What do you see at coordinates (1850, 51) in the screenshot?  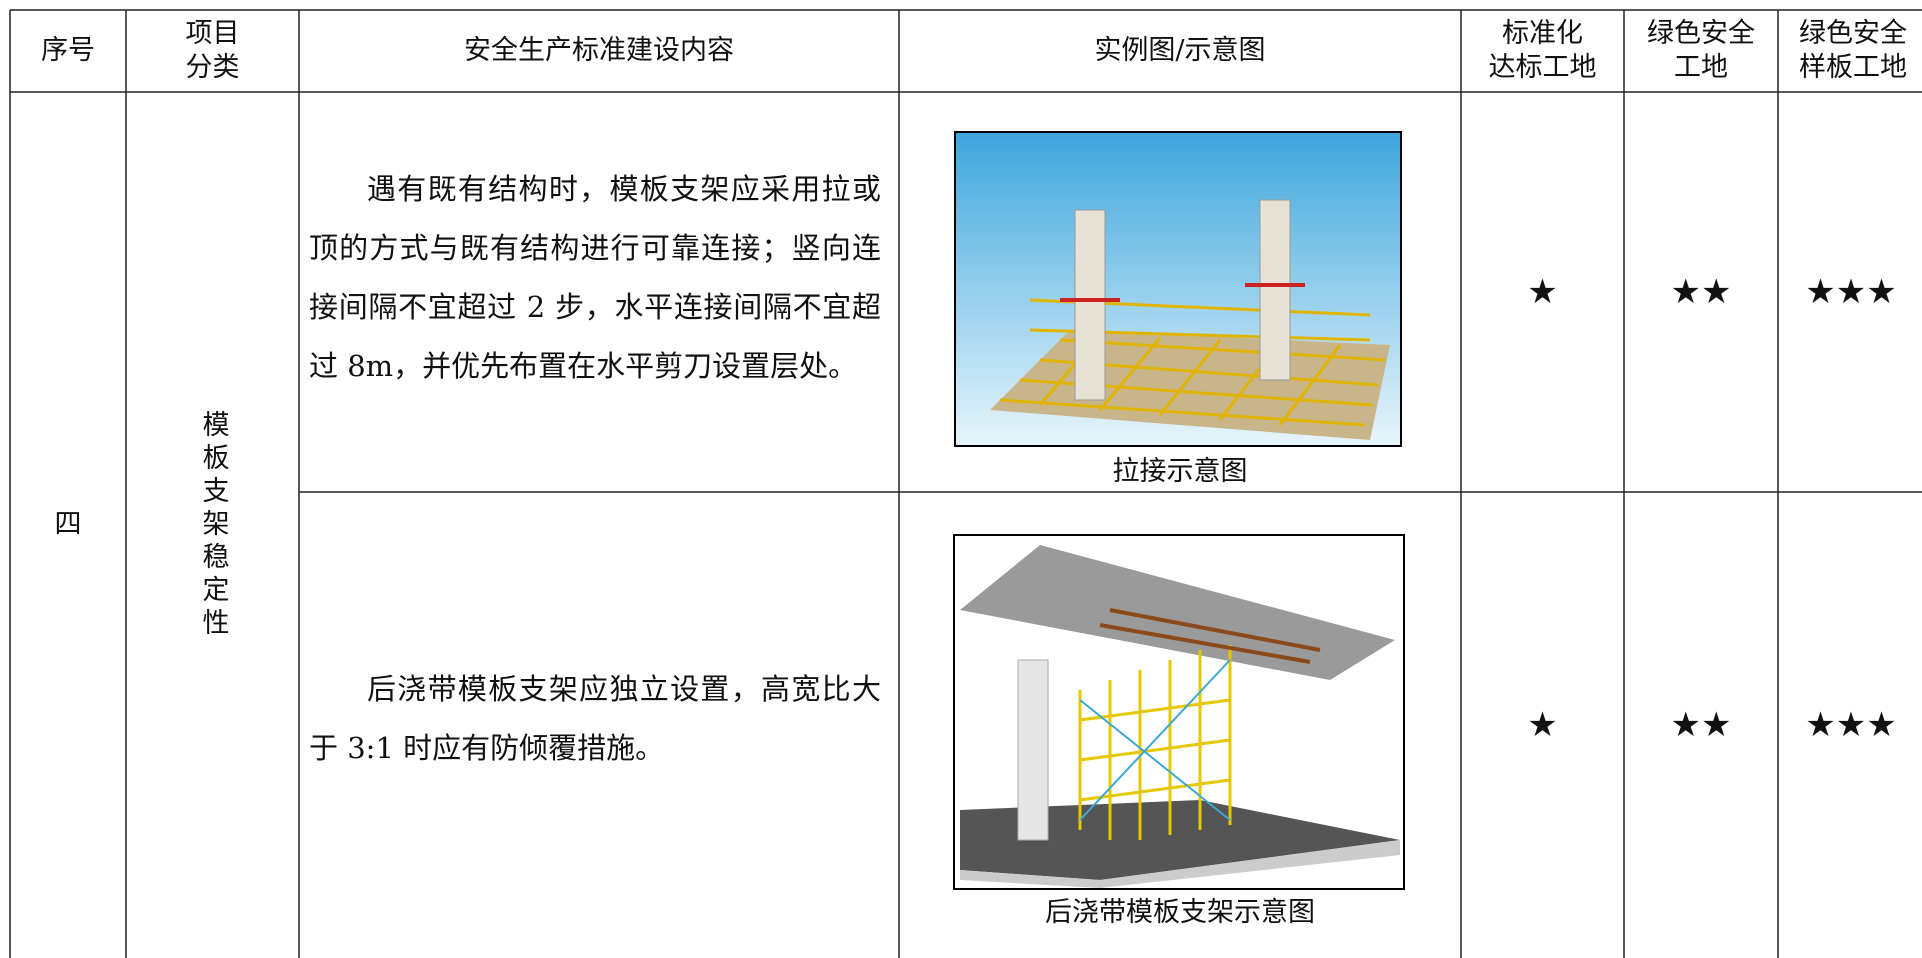 I see `header-cell: 绿色安全 样板工地` at bounding box center [1850, 51].